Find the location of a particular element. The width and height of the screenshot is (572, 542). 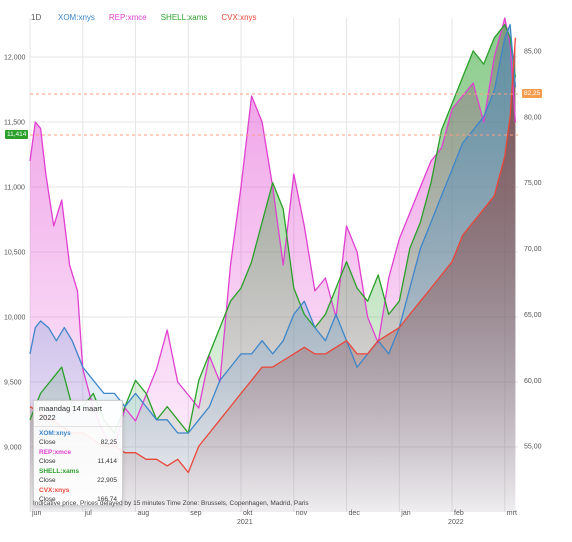

right-price-tag: 82,25 is located at coordinates (532, 93).